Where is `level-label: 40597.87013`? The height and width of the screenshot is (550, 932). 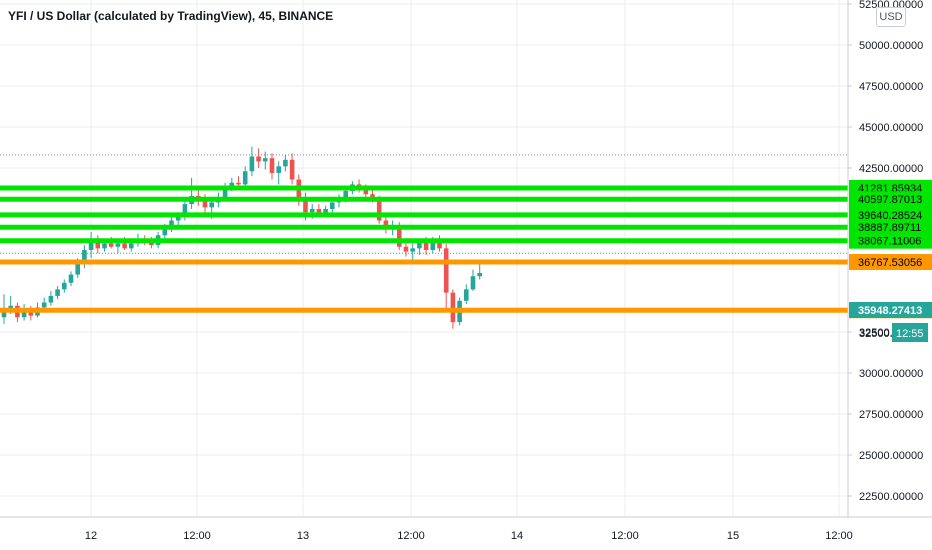 level-label: 40597.87013 is located at coordinates (890, 200).